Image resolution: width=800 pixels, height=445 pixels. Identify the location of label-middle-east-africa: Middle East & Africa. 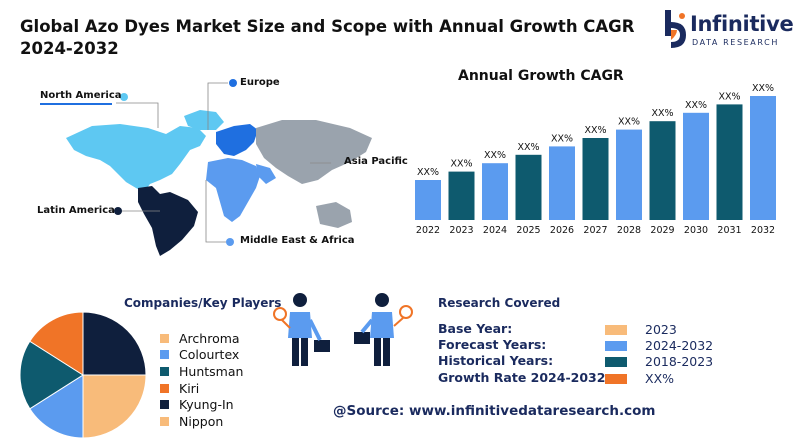
(297, 240).